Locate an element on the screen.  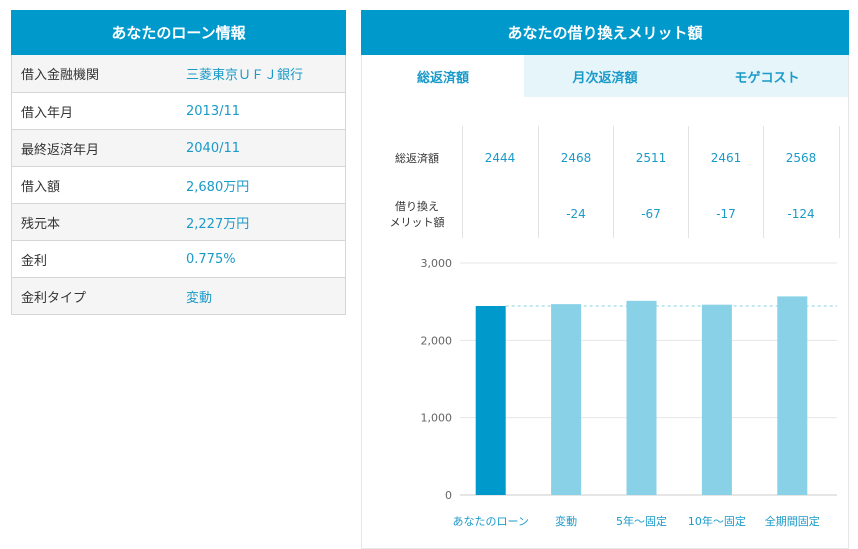
x-tick-label: 変動 is located at coordinates (566, 521).